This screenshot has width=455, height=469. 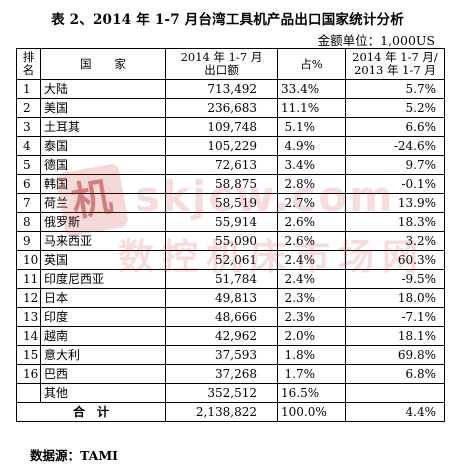 I want to click on header-yoy-change: 2014 年 1-7 月/2013 年 1-7 月, so click(x=395, y=64).